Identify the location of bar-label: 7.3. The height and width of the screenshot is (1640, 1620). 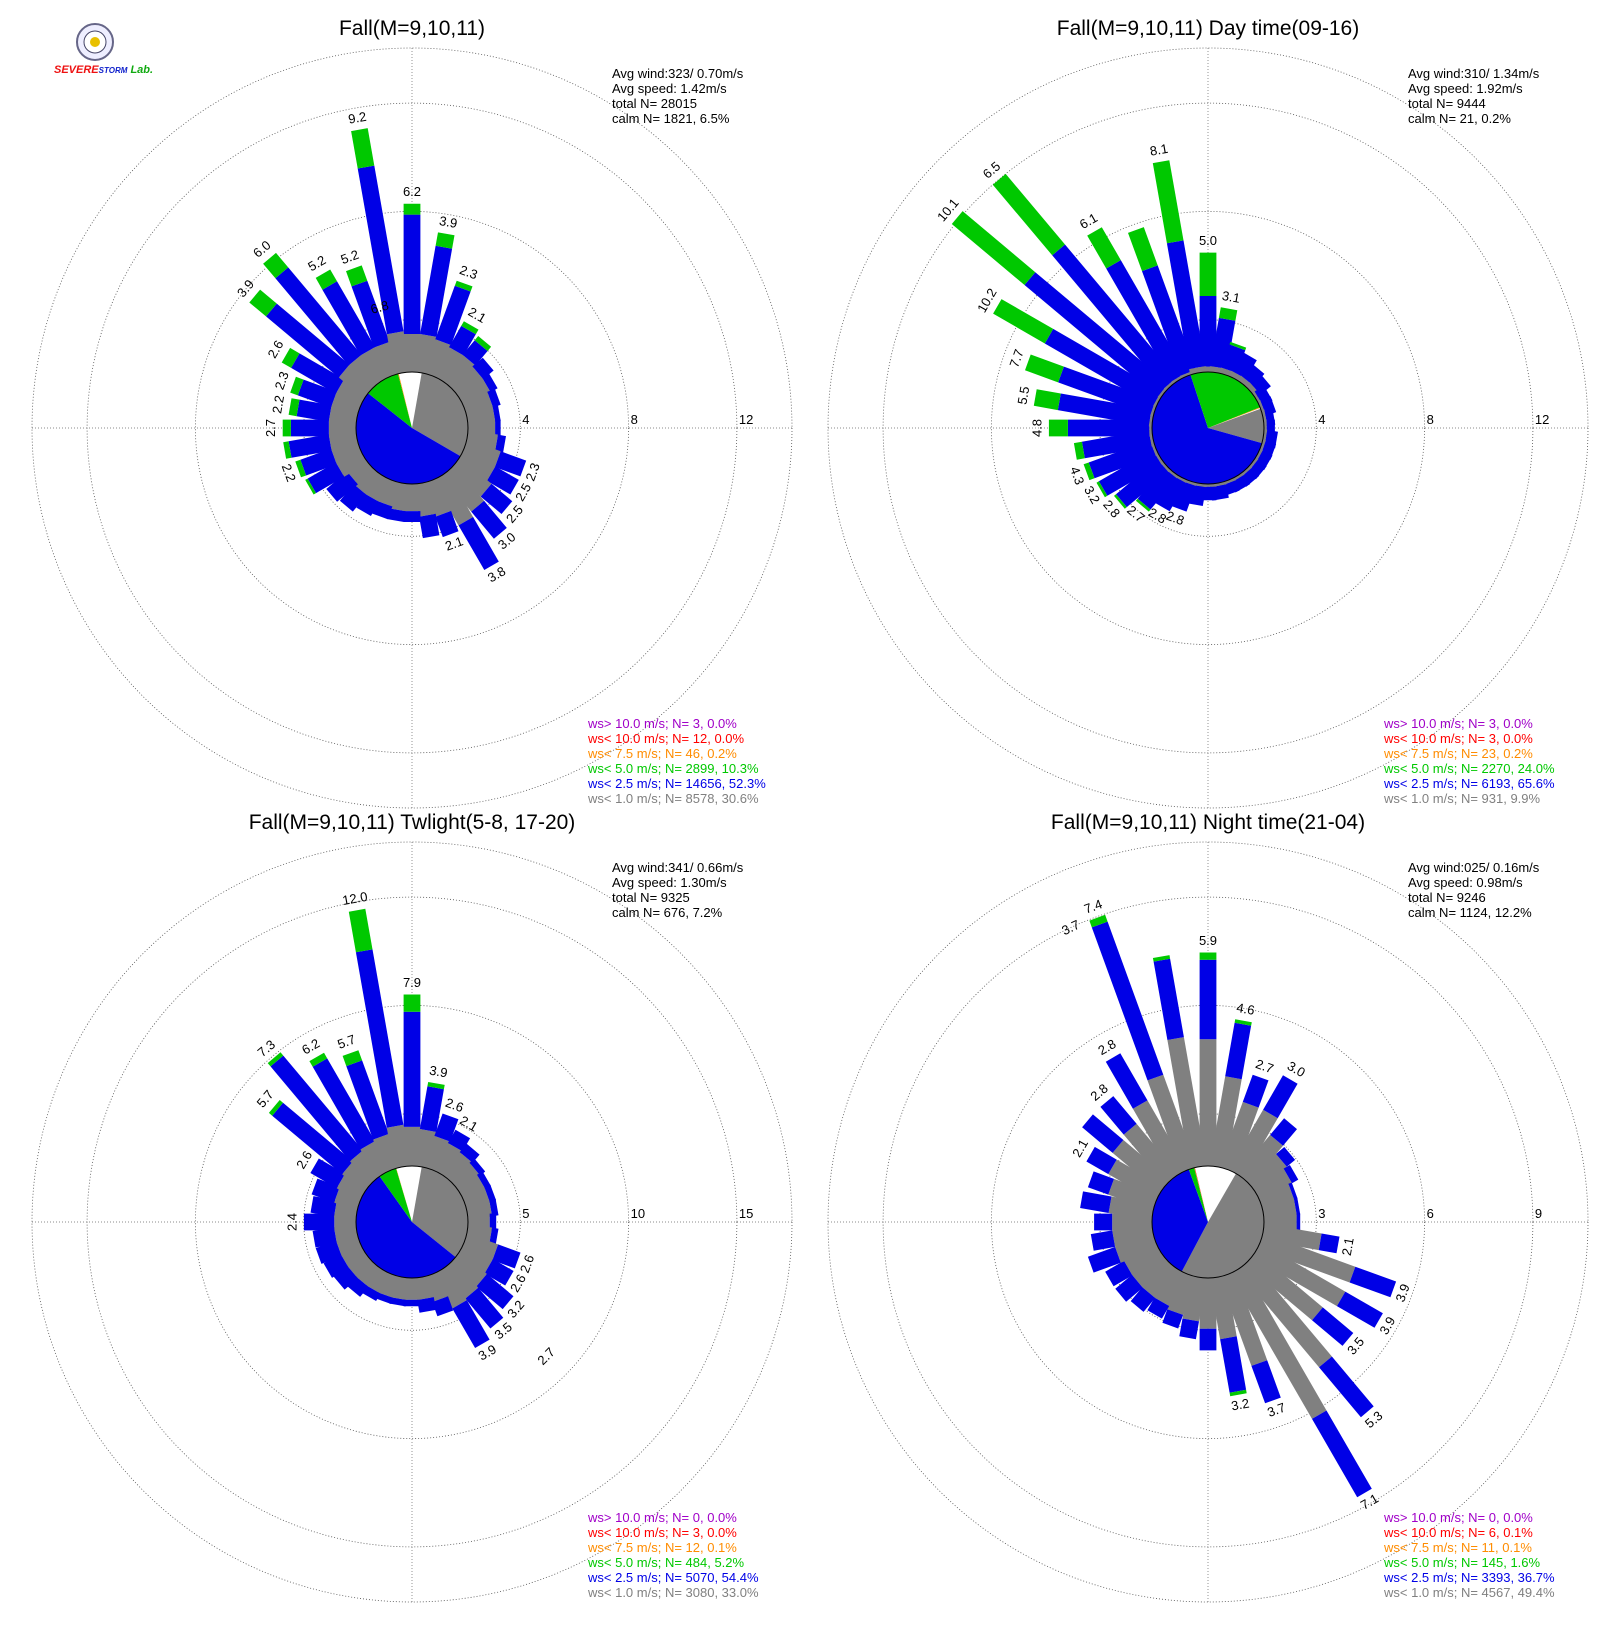
(266, 1048).